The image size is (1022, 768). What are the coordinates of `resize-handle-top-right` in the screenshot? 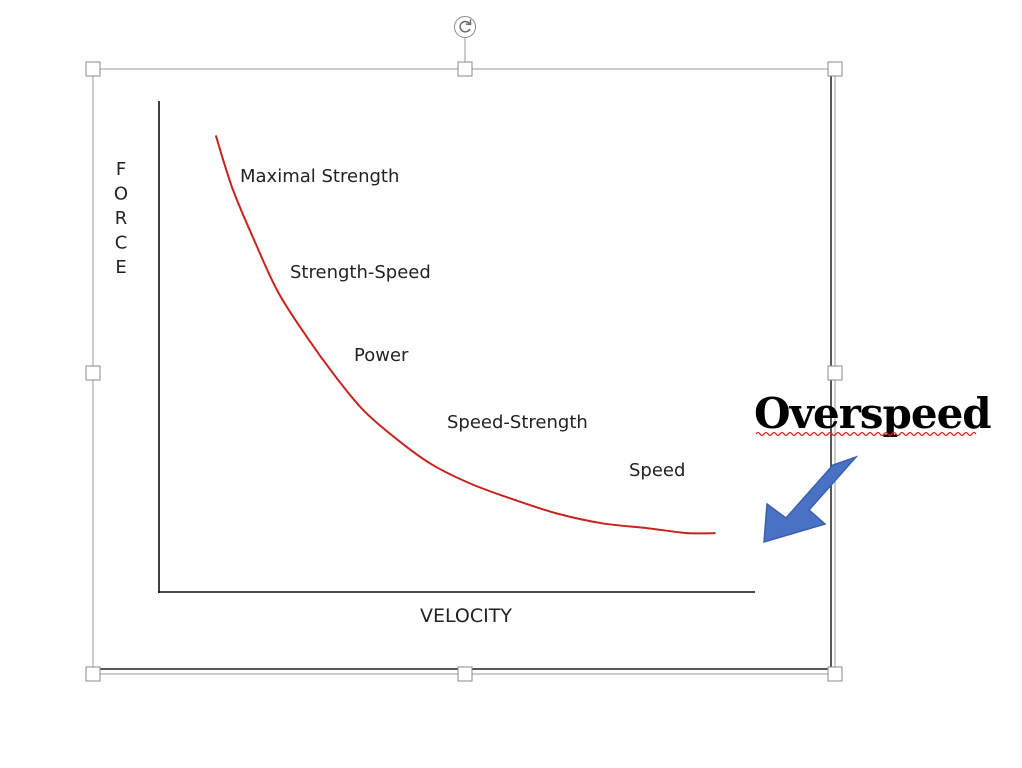 It's located at (835, 69).